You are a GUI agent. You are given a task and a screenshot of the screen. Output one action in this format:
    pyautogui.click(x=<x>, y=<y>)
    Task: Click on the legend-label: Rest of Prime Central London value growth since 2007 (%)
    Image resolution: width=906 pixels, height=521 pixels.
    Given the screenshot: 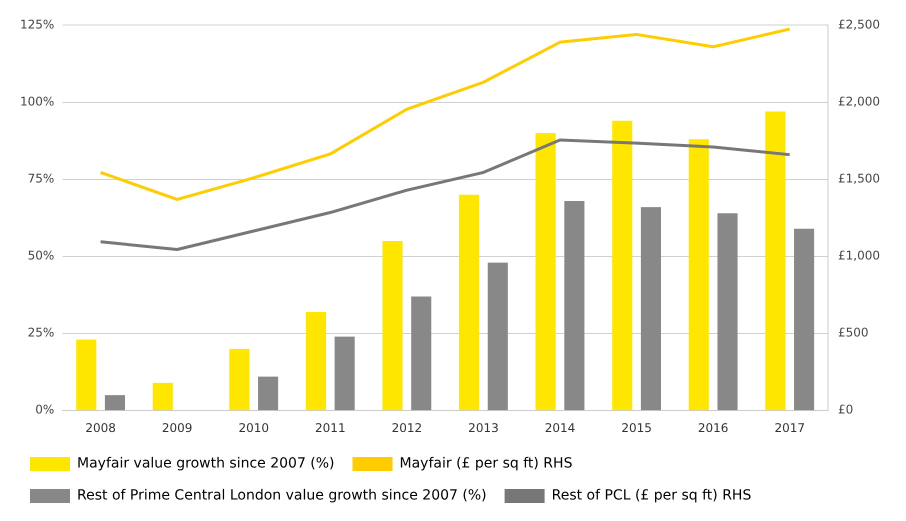 What is the action you would take?
    pyautogui.click(x=282, y=496)
    